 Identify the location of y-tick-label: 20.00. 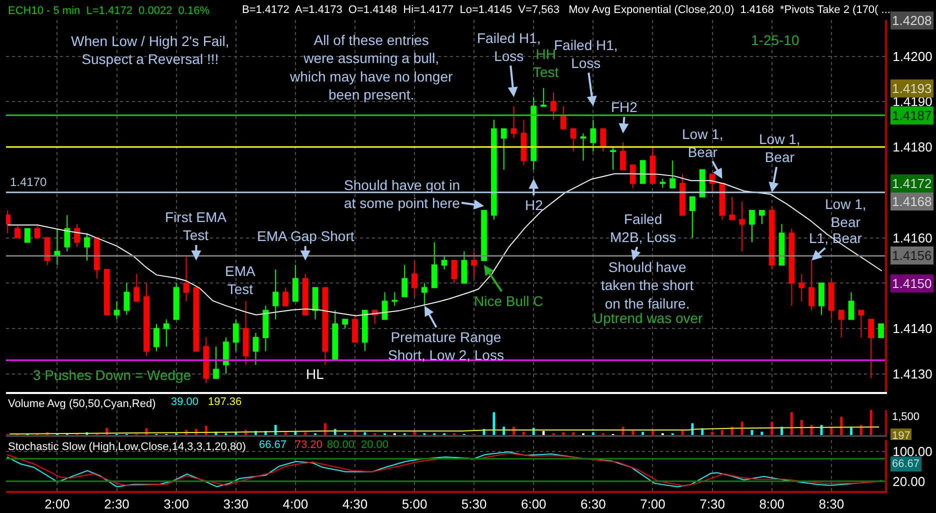
(909, 481).